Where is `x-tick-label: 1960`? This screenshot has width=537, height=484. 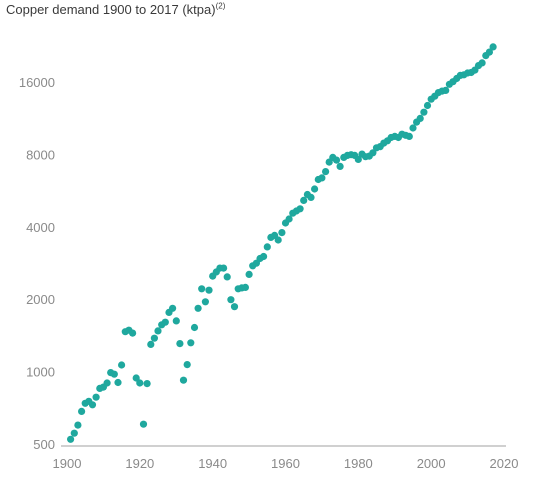
x-tick-label: 1960 is located at coordinates (285, 463).